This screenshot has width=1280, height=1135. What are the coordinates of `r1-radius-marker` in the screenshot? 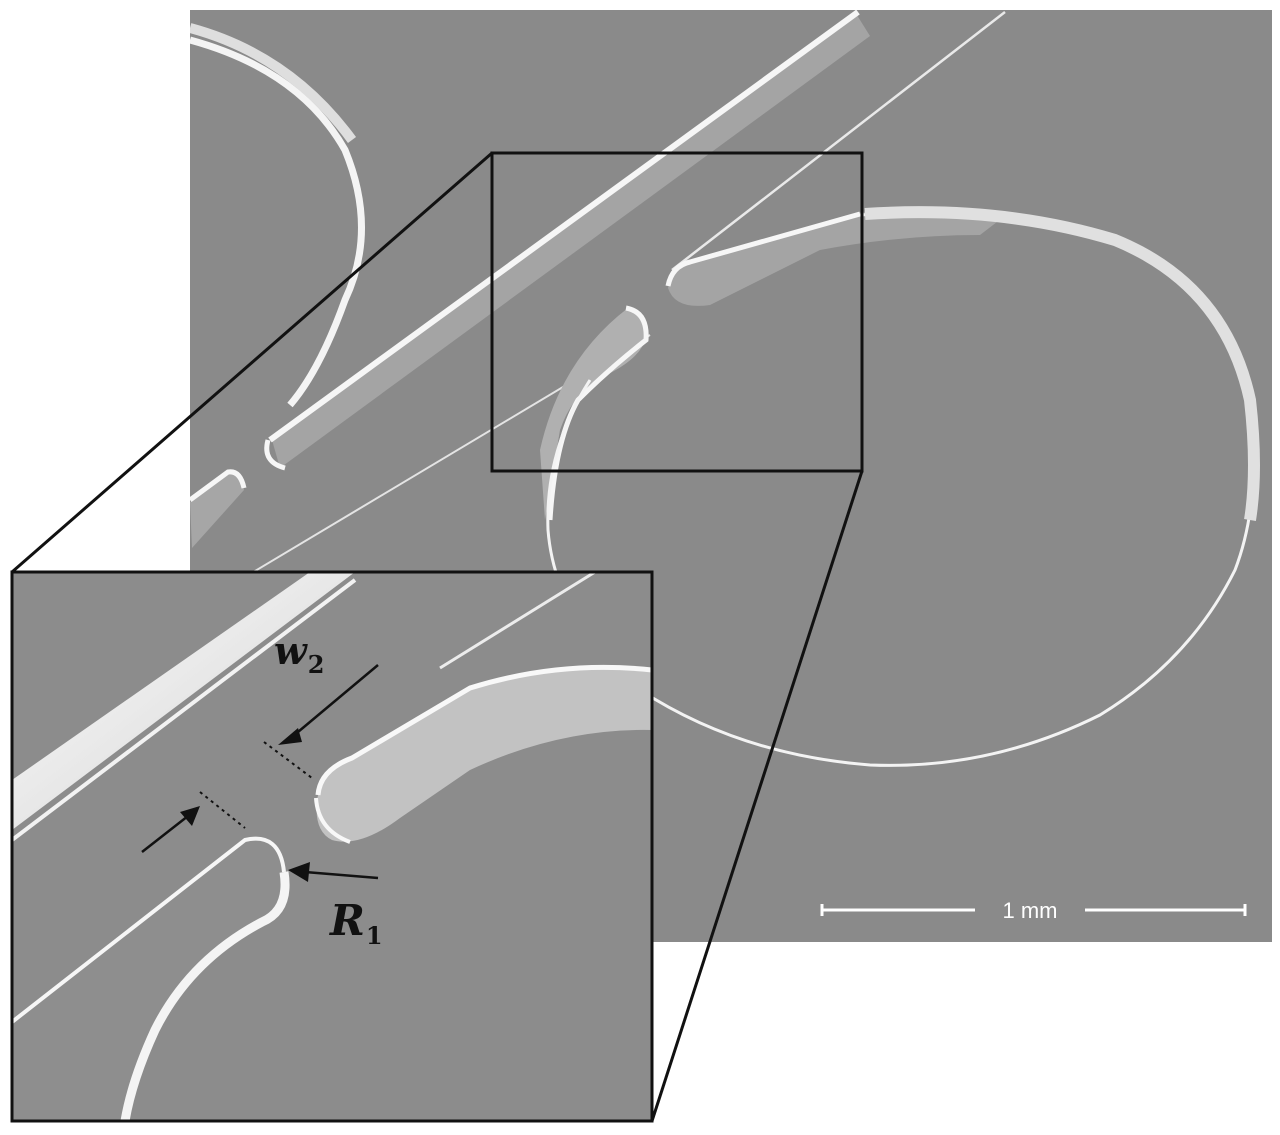 It's located at (333, 872).